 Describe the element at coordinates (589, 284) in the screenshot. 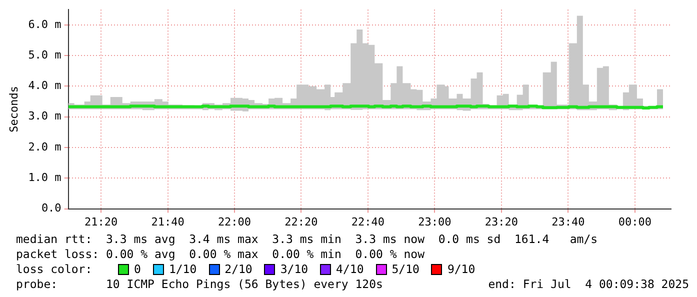

I see `text: end: Fri Jul 4 00:09:38 2025` at that location.